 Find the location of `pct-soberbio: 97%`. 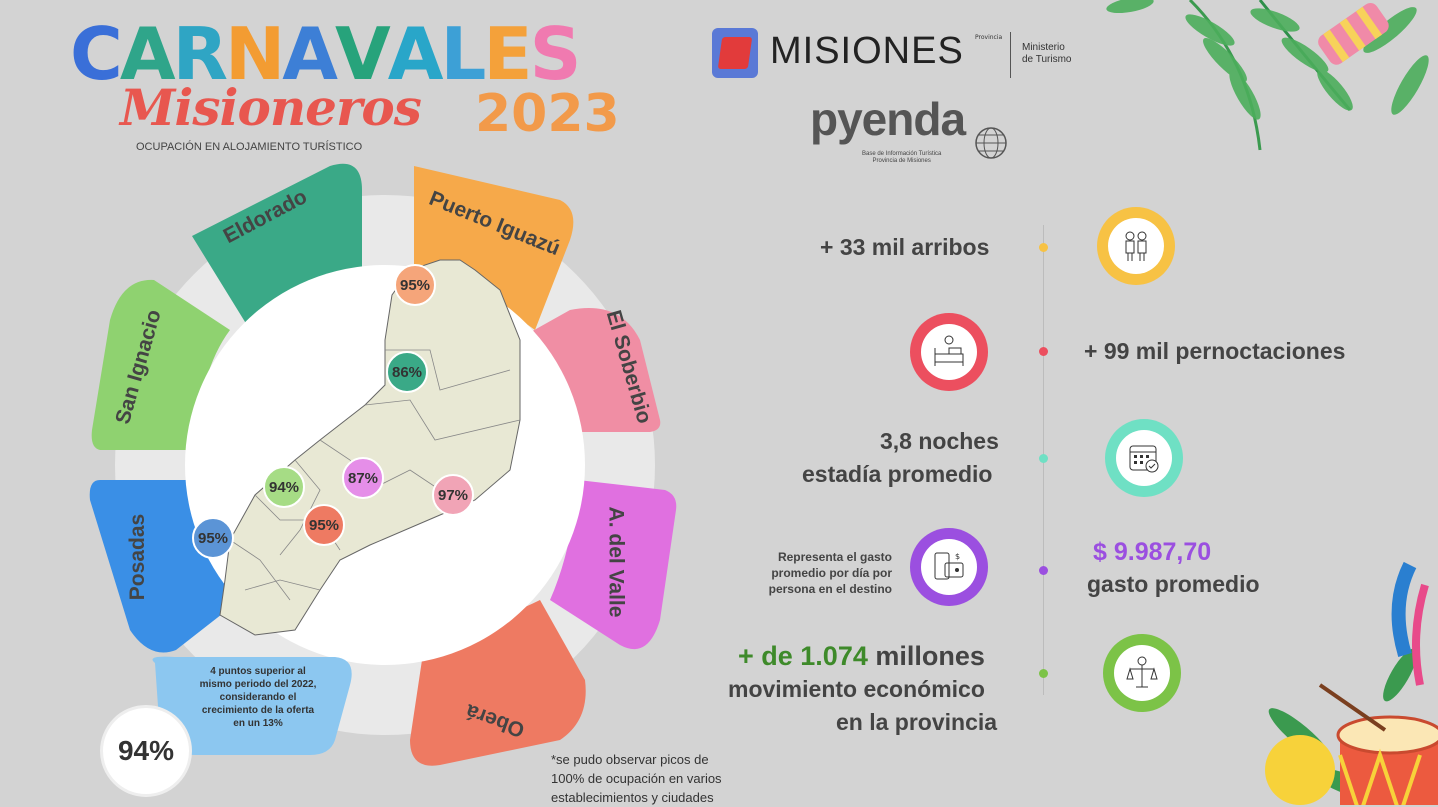

pct-soberbio: 97% is located at coordinates (453, 495).